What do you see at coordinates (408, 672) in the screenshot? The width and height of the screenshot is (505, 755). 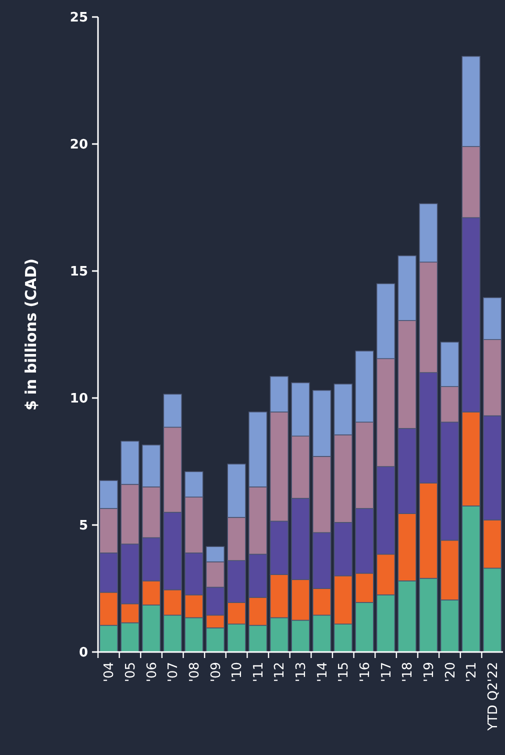 I see `x-tick-label: '18` at bounding box center [408, 672].